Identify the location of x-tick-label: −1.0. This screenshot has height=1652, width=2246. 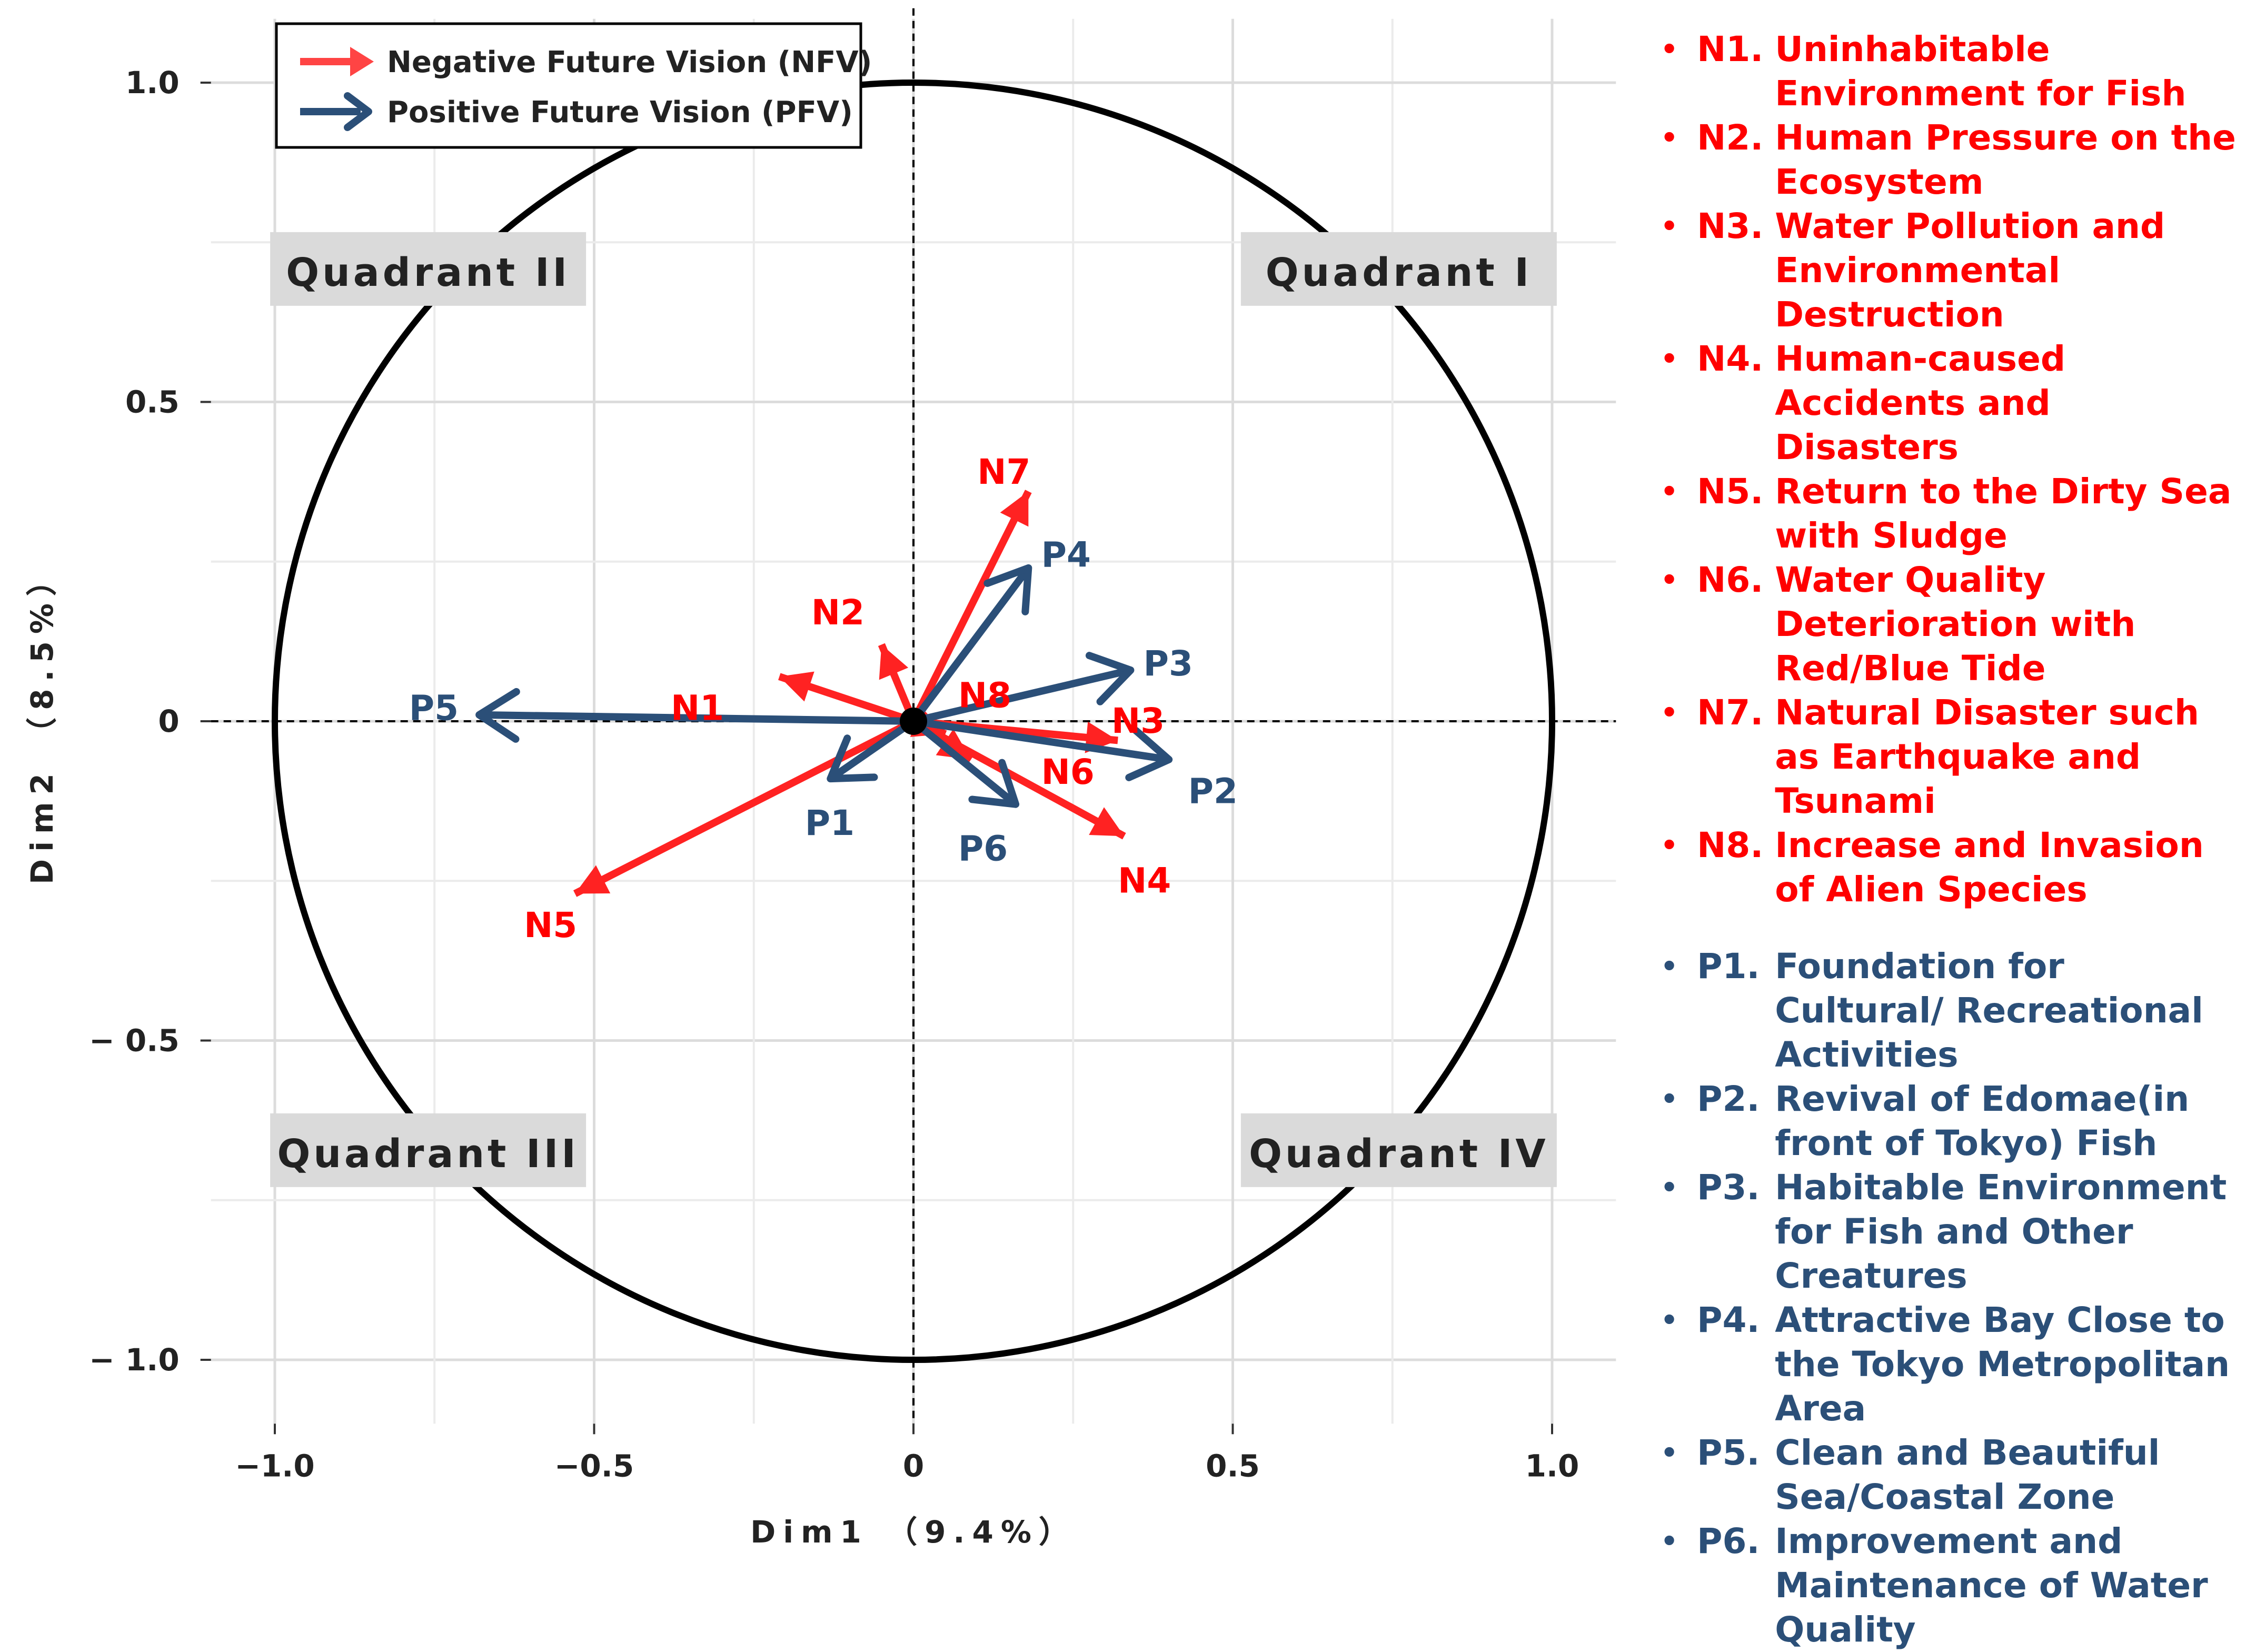
(274, 1466).